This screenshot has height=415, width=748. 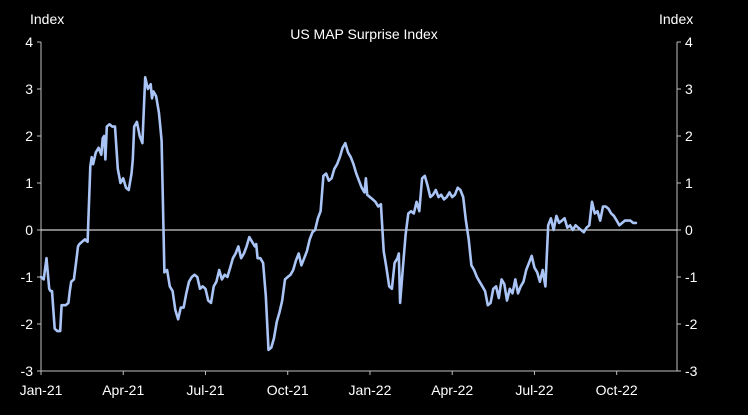 I want to click on right-axis-title: Index, so click(x=676, y=19).